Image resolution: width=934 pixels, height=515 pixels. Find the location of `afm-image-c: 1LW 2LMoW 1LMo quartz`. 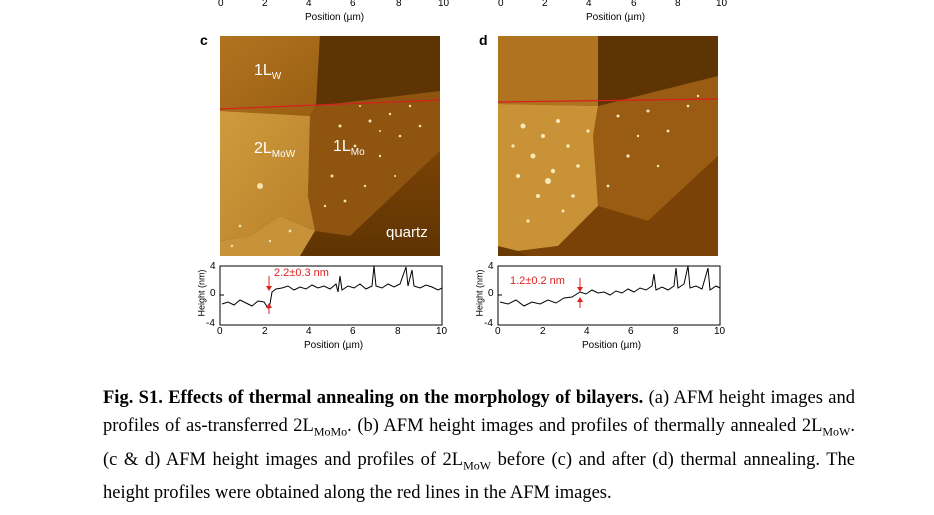

afm-image-c: 1LW 2LMoW 1LMo quartz is located at coordinates (330, 146).